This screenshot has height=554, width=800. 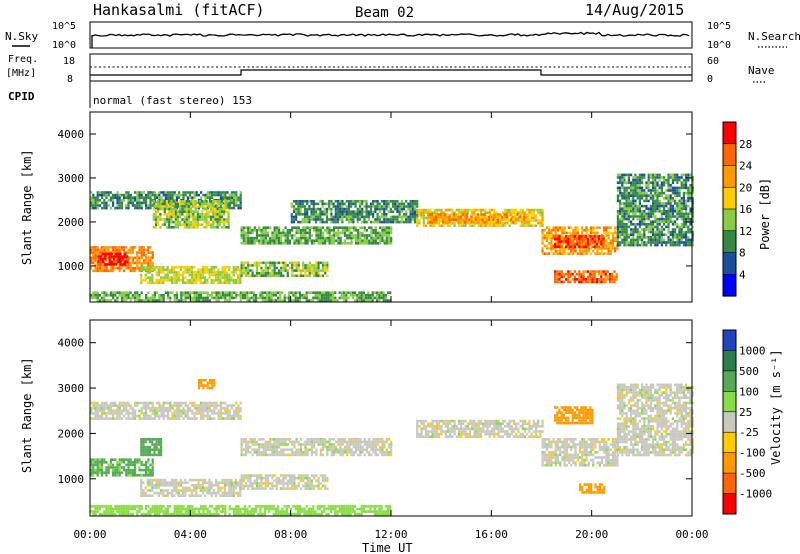 I want to click on cpid-label: CPID, so click(x=21, y=96).